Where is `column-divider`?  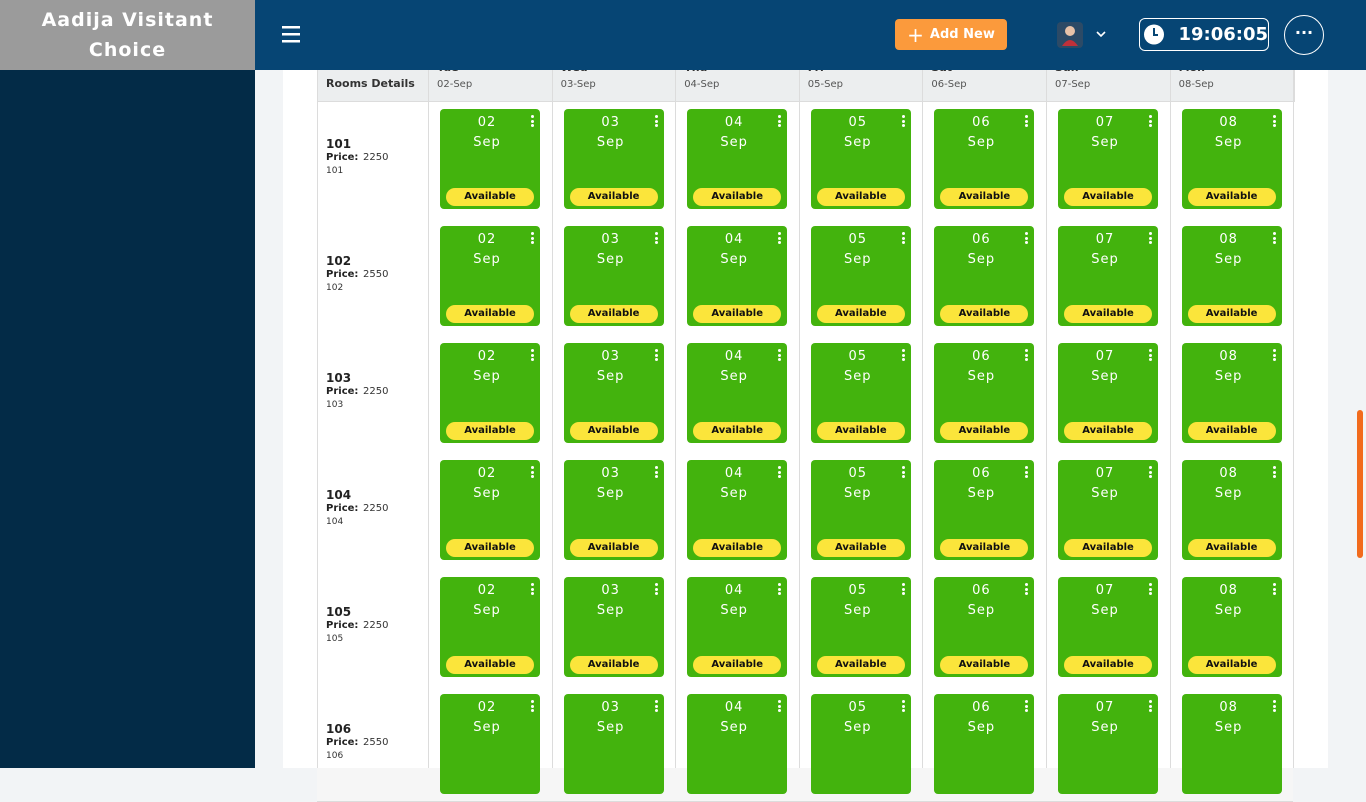
column-divider is located at coordinates (428, 414).